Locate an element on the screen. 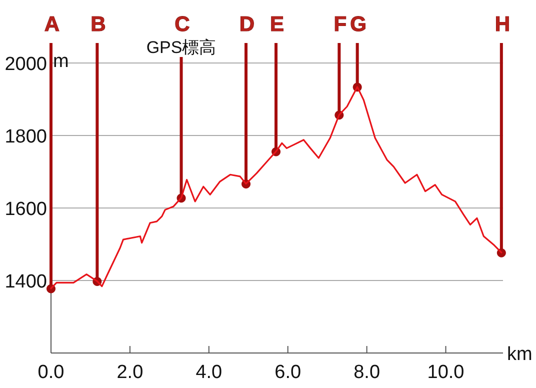  chart-title: GPS標高 is located at coordinates (181, 47).